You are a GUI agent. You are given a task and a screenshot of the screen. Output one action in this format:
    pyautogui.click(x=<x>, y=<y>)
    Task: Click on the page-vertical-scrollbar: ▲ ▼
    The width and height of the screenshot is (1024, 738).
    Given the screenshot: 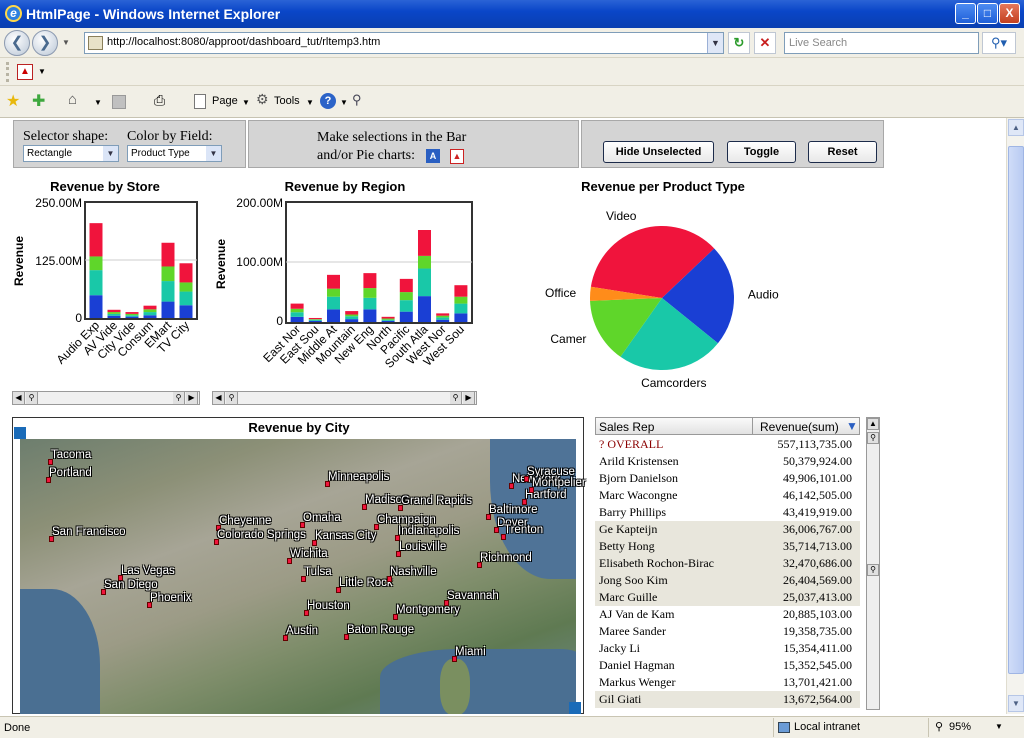 What is the action you would take?
    pyautogui.click(x=1015, y=416)
    